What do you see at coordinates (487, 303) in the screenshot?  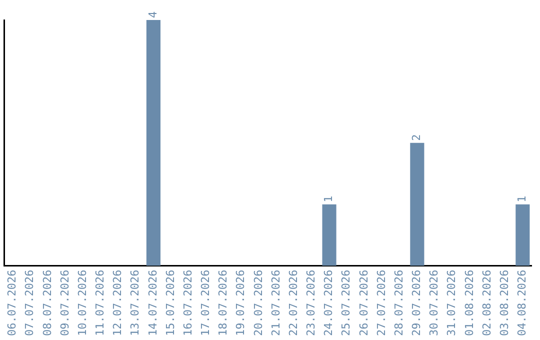 I see `x-tick-label: 02.08.2026` at bounding box center [487, 303].